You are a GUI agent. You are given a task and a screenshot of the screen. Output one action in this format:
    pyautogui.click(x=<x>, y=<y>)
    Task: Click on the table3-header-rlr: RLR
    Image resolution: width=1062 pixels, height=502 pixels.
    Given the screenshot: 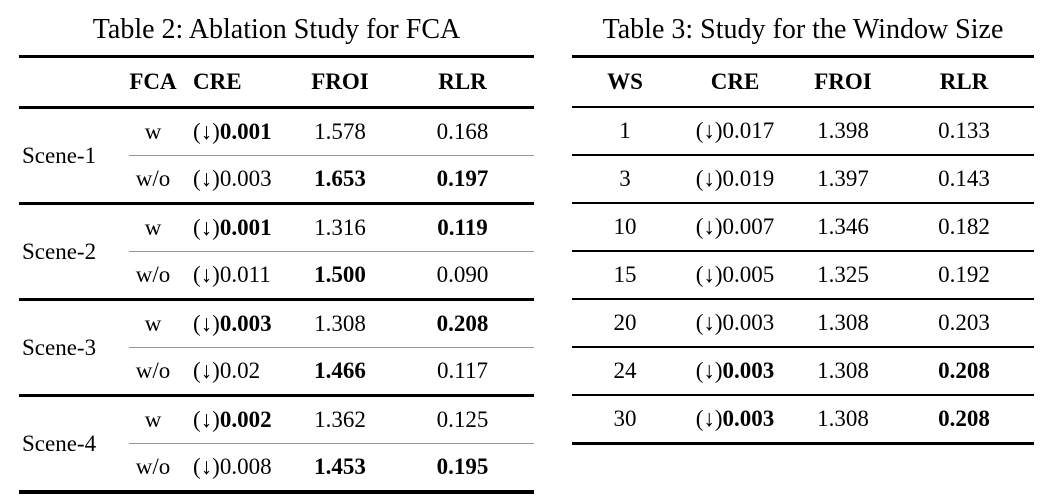 What is the action you would take?
    pyautogui.click(x=964, y=81)
    